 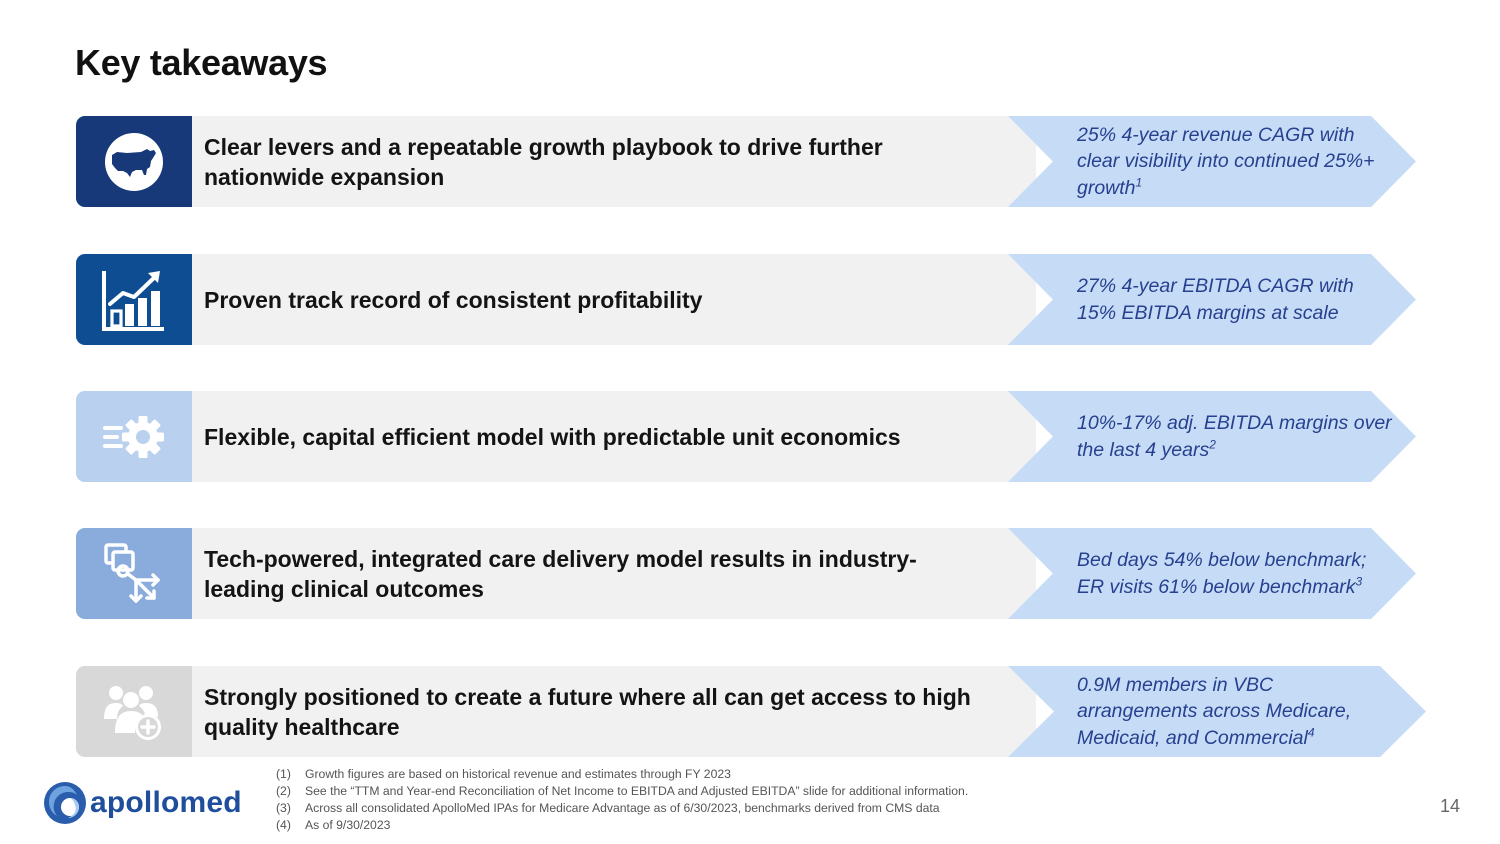 I want to click on footnote-text: As of 9/30/2023, so click(x=348, y=825).